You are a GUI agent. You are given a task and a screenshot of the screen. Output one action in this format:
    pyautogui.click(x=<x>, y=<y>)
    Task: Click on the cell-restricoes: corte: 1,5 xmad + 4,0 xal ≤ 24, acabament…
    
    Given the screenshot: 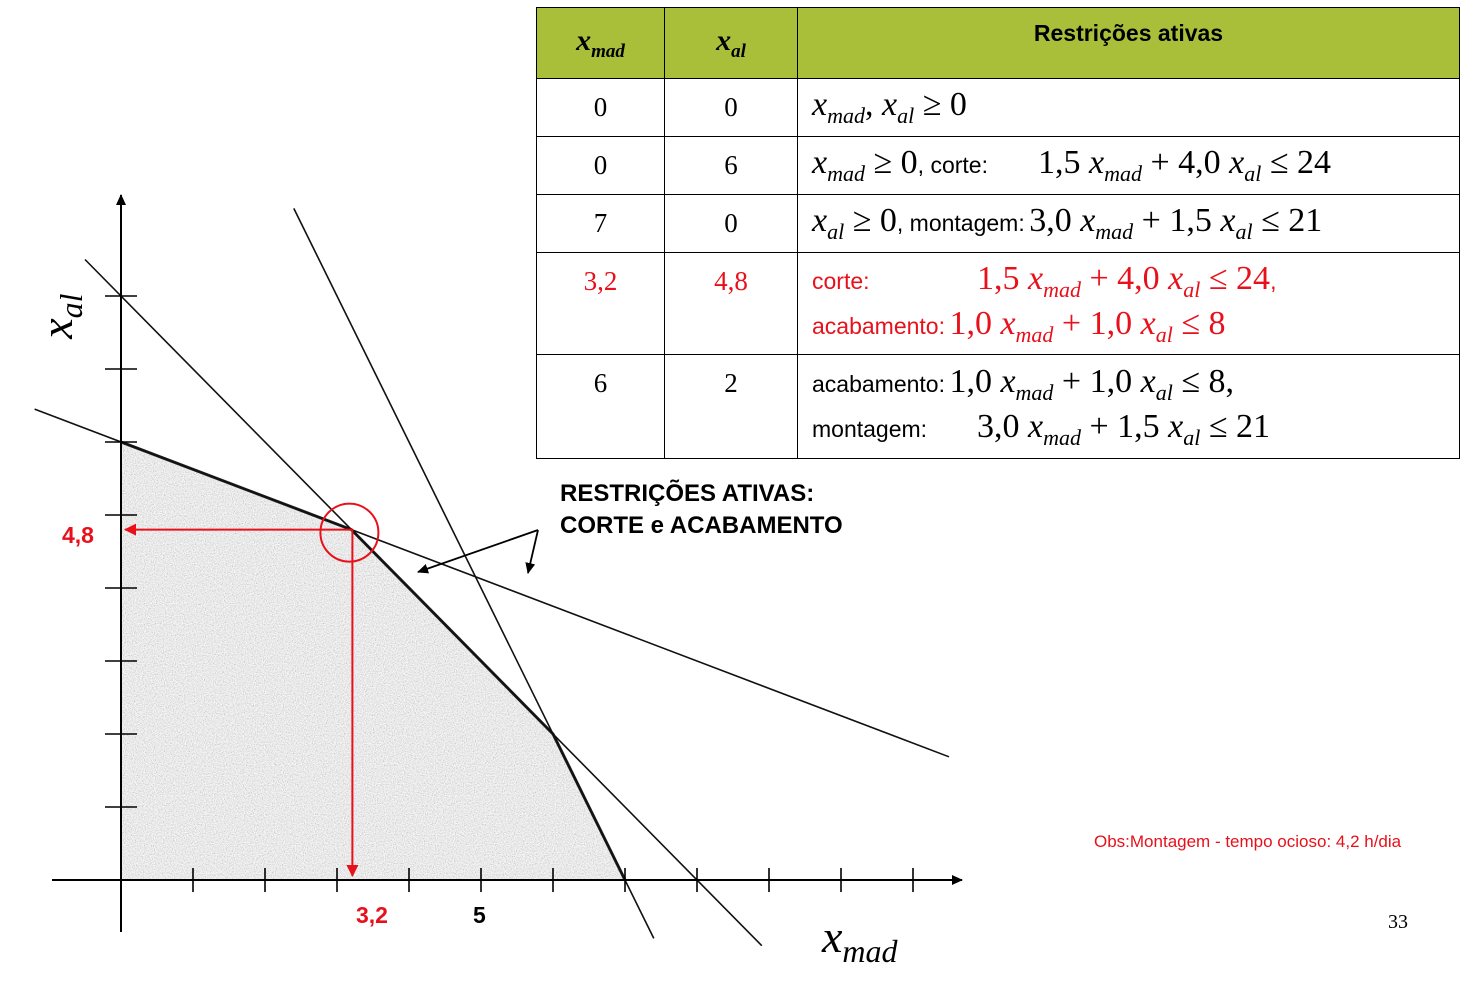 What is the action you would take?
    pyautogui.click(x=1128, y=303)
    